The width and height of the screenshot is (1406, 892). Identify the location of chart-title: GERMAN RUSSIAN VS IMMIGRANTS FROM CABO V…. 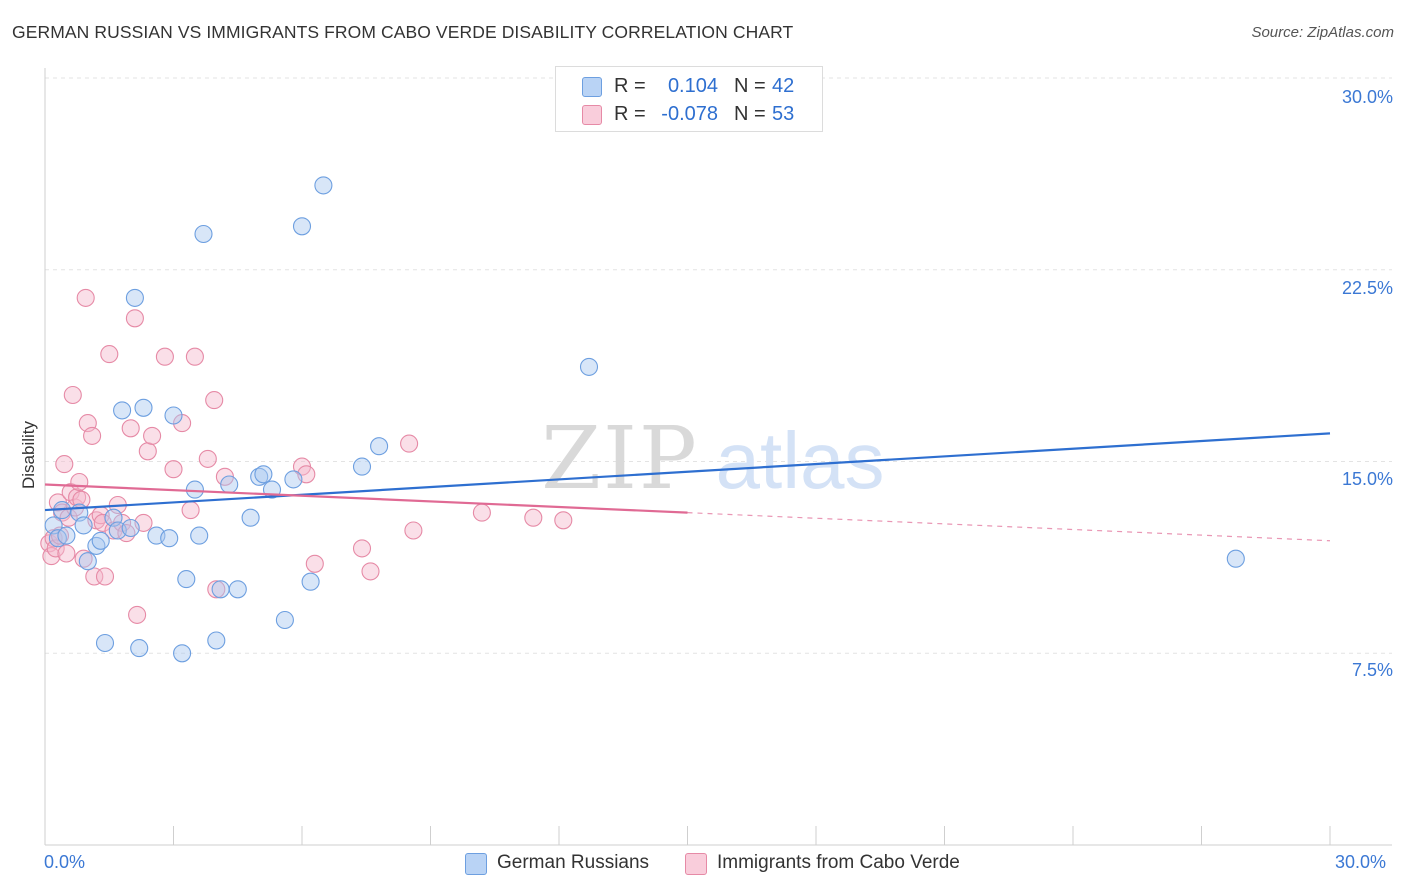
(403, 32).